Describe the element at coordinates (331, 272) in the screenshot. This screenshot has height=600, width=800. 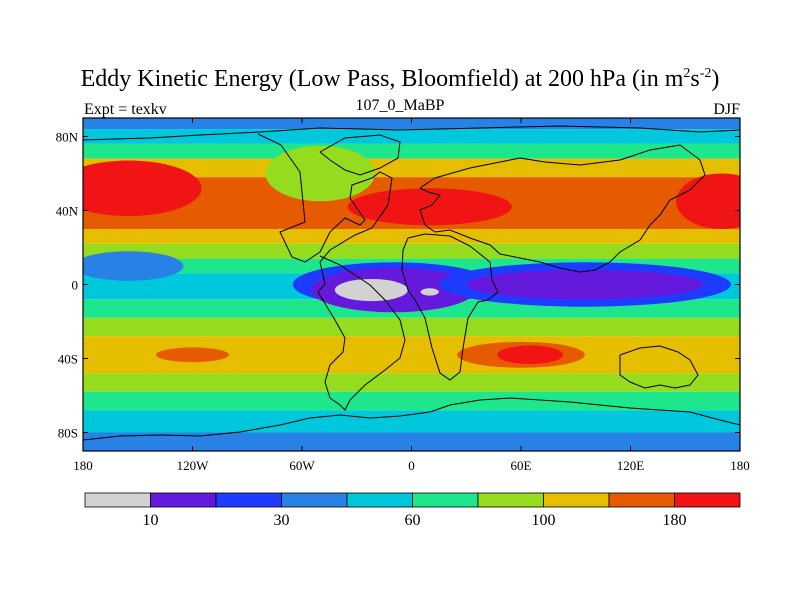
I see `coastline-americas` at that location.